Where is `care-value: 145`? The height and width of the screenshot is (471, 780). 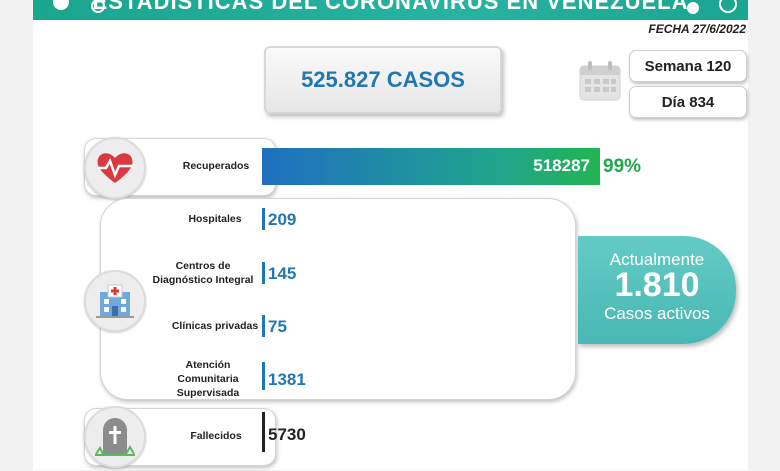
care-value: 145 is located at coordinates (282, 273).